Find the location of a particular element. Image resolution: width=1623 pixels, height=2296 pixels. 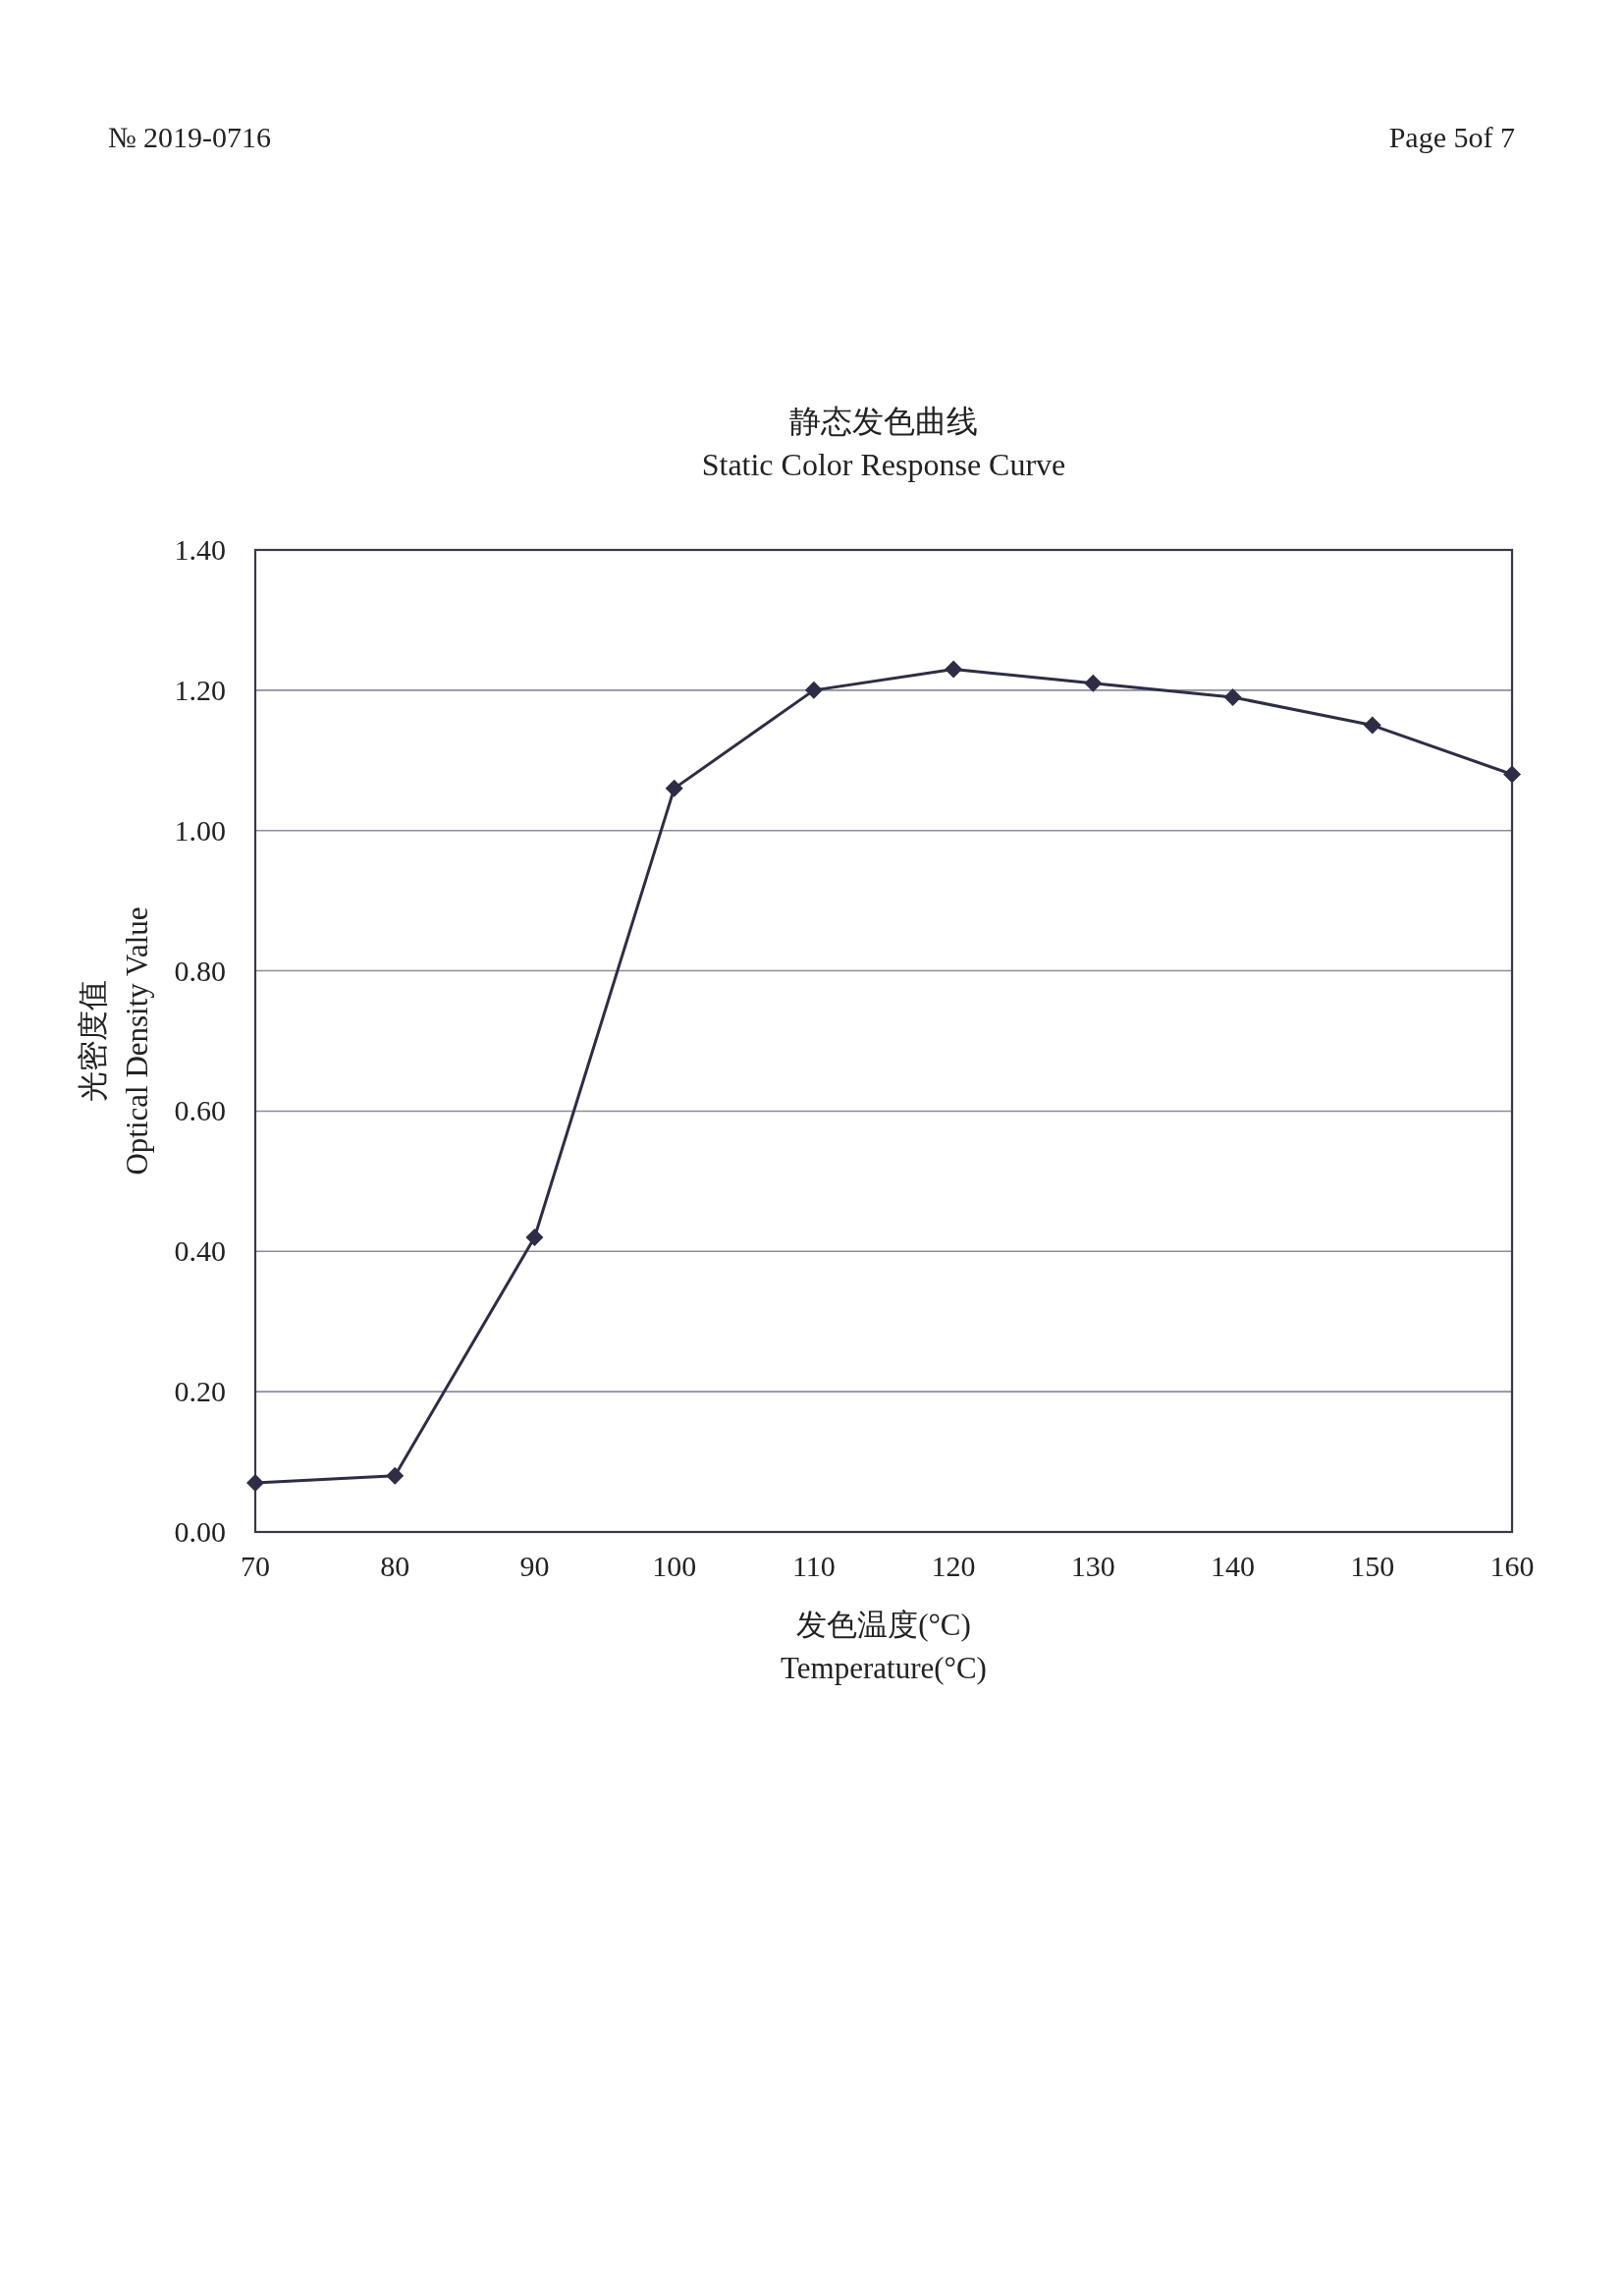

y-tick: 0.40 is located at coordinates (200, 1251).